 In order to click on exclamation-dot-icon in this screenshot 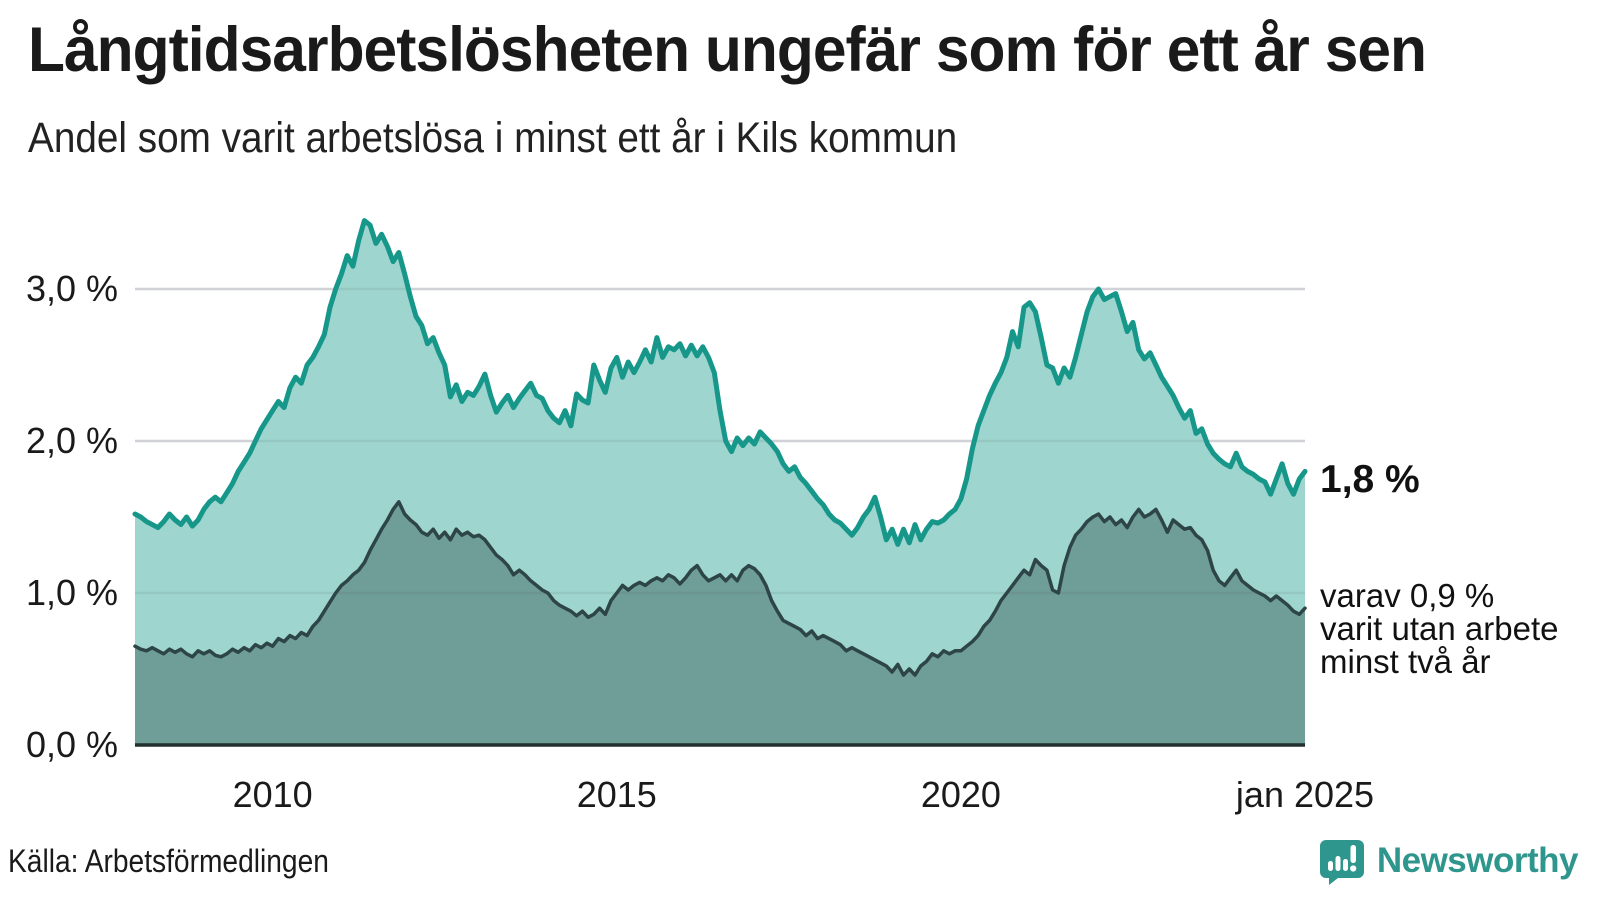, I will do `click(1353, 868)`.